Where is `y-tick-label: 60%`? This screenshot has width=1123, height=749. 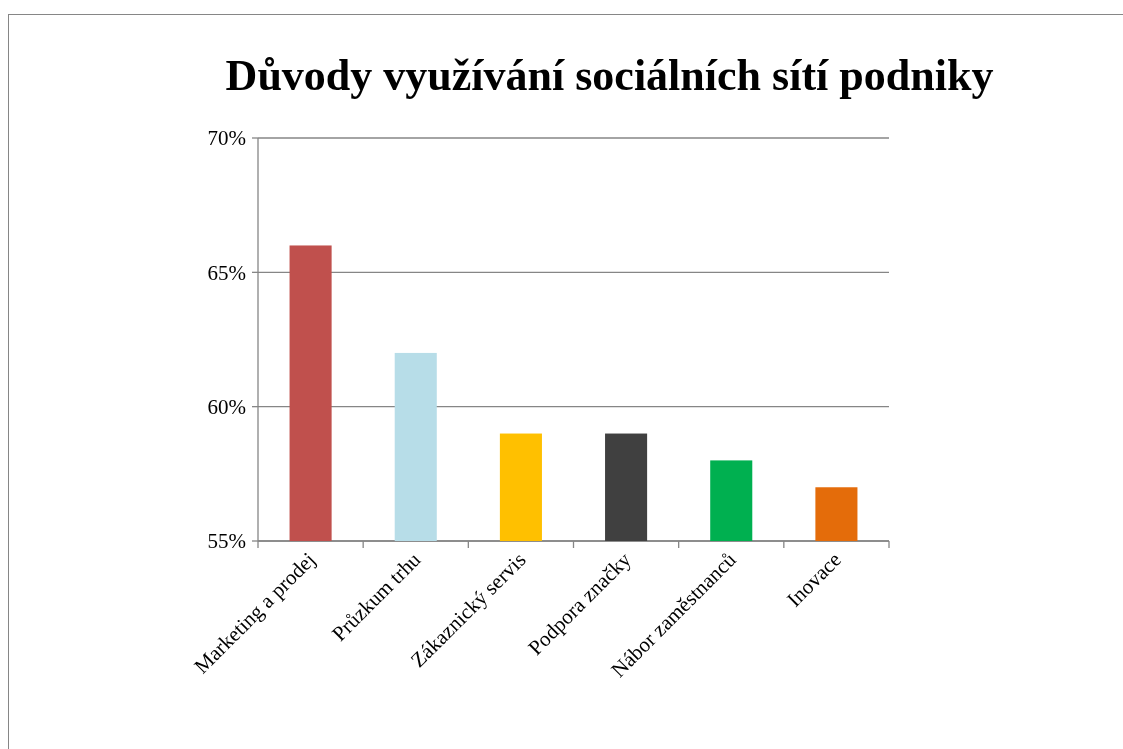
y-tick-label: 60% is located at coordinates (226, 407).